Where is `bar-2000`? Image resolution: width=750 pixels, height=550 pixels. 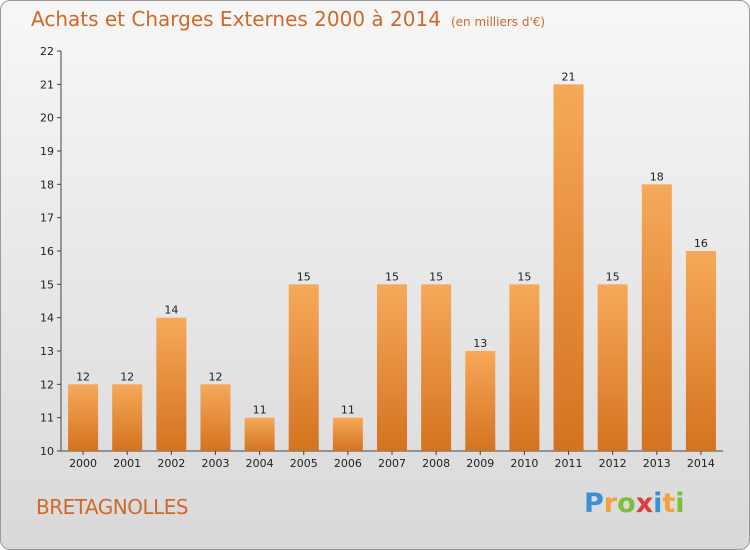 bar-2000 is located at coordinates (83, 417).